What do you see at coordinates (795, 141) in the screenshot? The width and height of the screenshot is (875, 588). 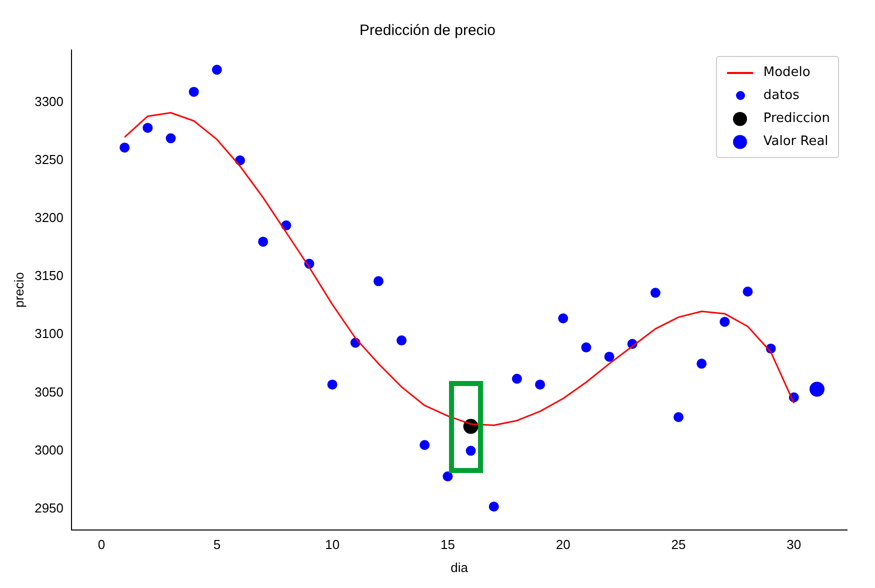 I see `legend-label: Valor Real` at bounding box center [795, 141].